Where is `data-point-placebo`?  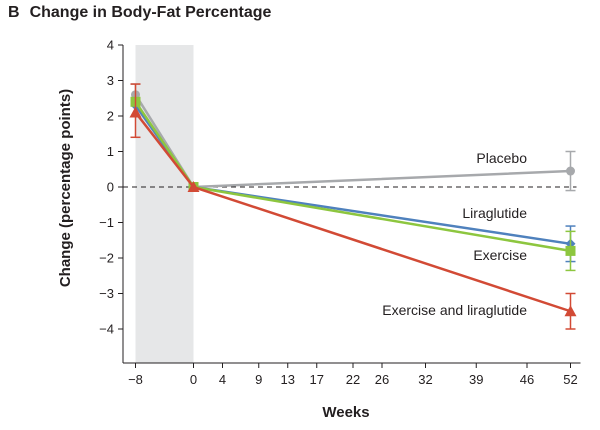 data-point-placebo is located at coordinates (570, 171).